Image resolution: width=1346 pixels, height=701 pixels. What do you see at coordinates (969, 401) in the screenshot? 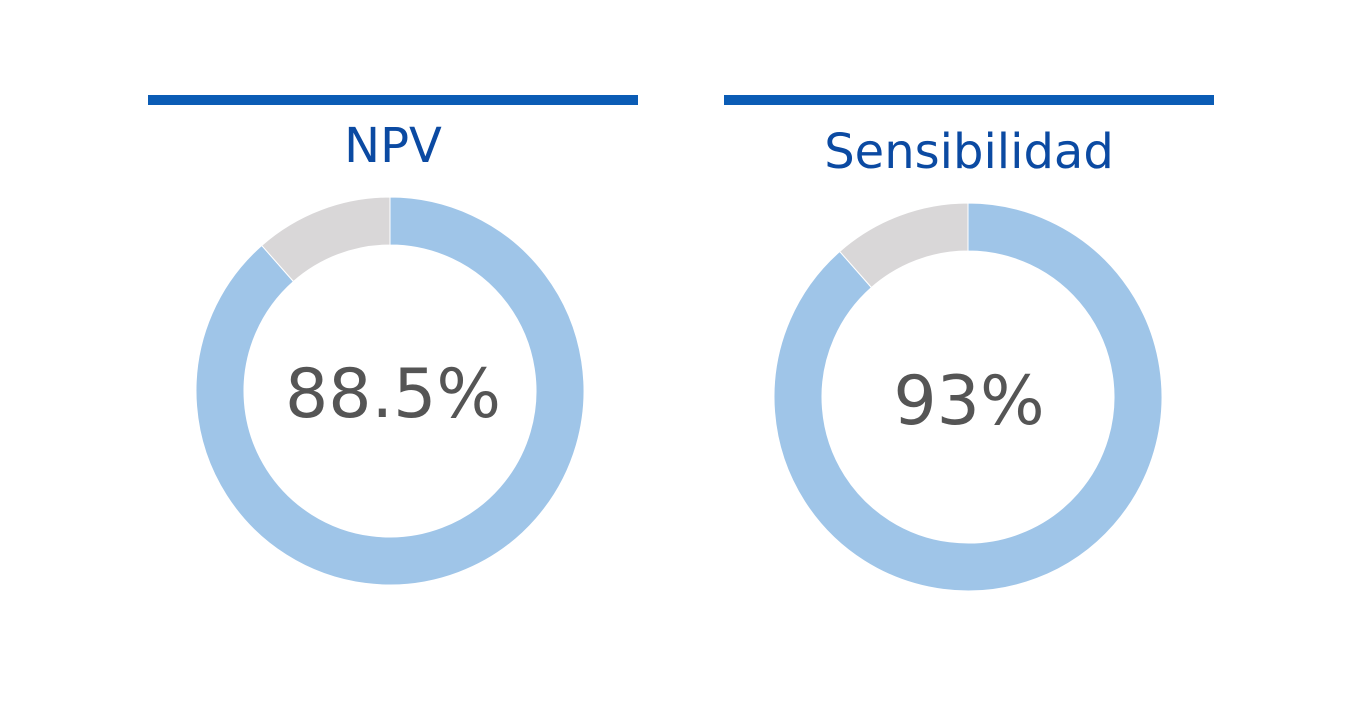
I see `value-label: 93%` at bounding box center [969, 401].